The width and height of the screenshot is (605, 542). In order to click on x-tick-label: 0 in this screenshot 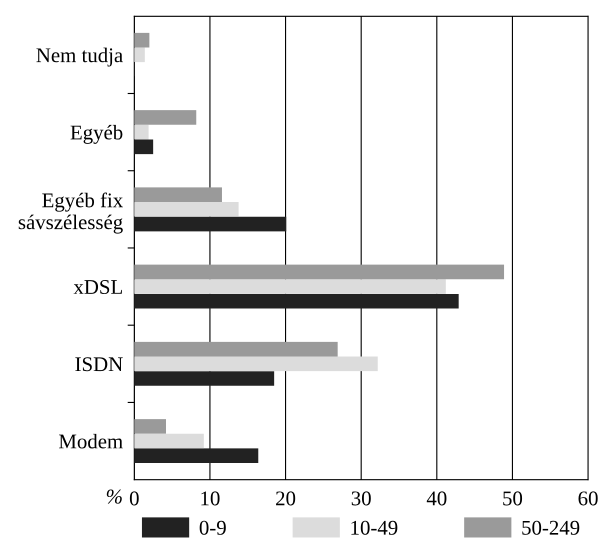, I will do `click(134, 498)`.